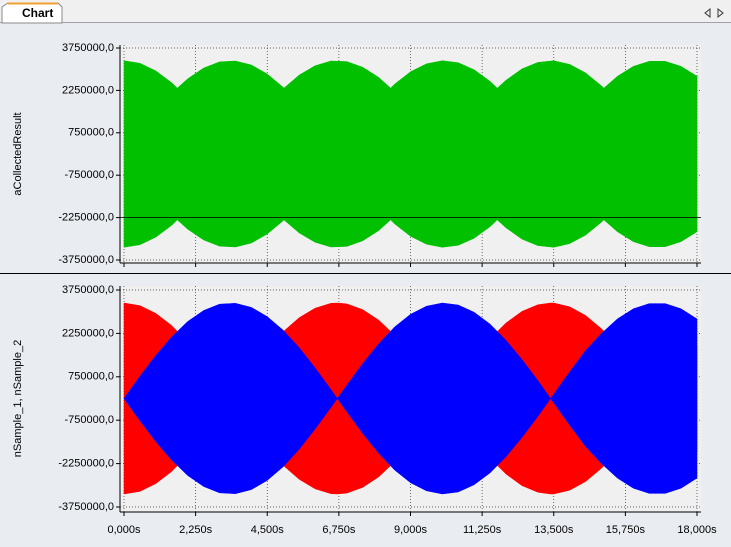 The width and height of the screenshot is (731, 547). I want to click on x-tick-label: 11,250s, so click(482, 530).